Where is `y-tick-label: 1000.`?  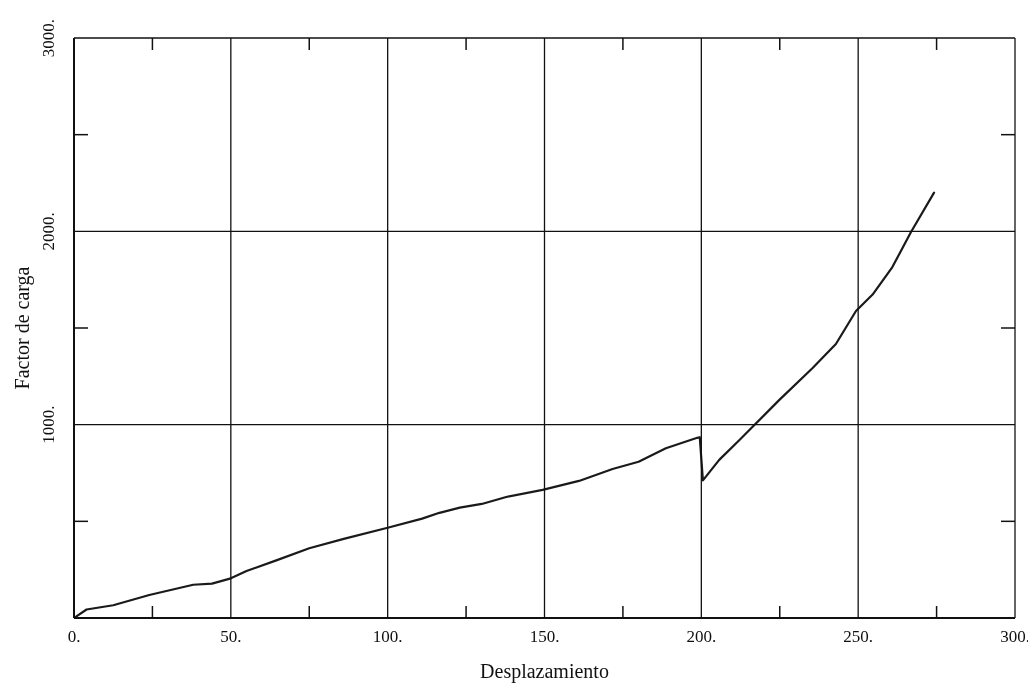
y-tick-label: 1000. is located at coordinates (48, 424).